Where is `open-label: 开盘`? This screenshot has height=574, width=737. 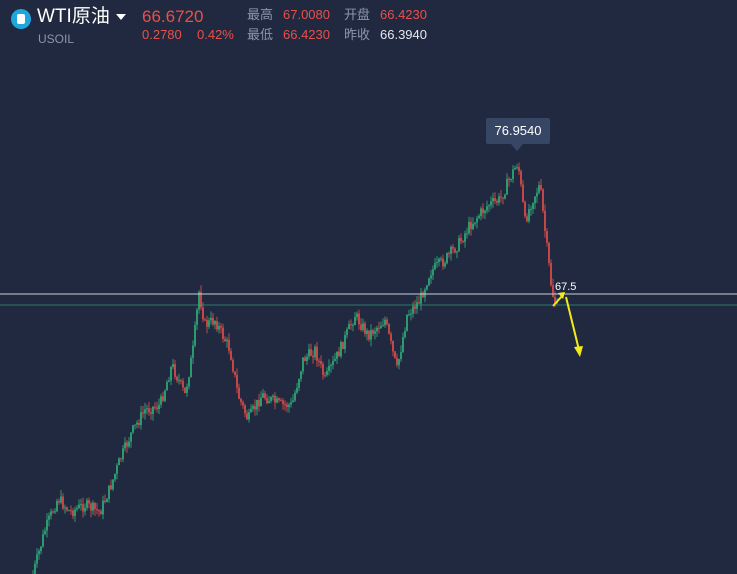 open-label: 开盘 is located at coordinates (357, 14).